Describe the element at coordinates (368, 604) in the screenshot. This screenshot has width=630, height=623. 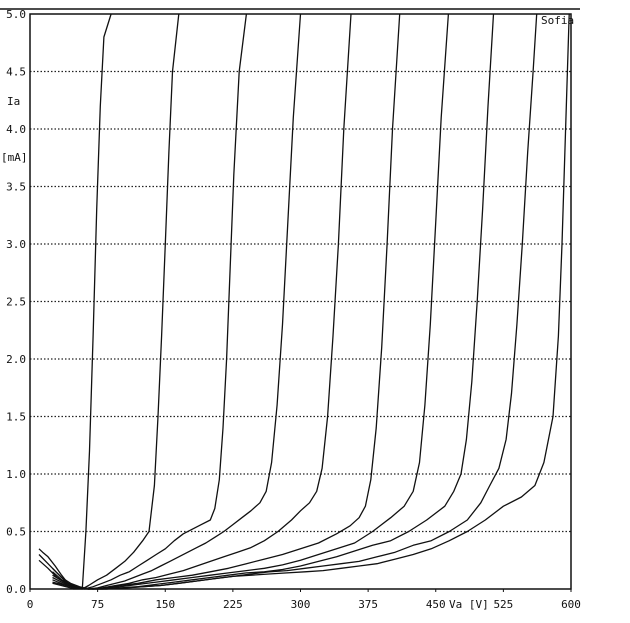
I see `x-tick-label: 375` at that location.